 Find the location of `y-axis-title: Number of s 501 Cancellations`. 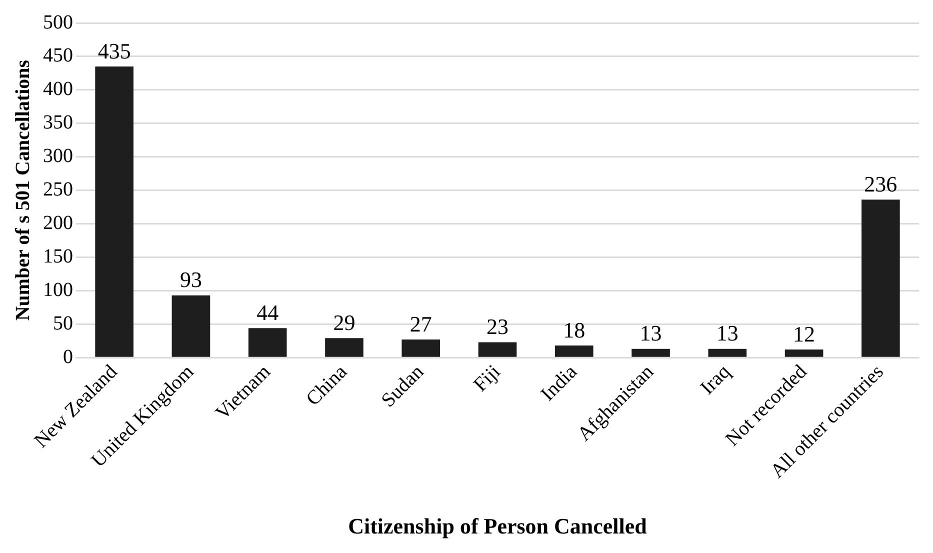

y-axis-title: Number of s 501 Cancellations is located at coordinates (23, 190).